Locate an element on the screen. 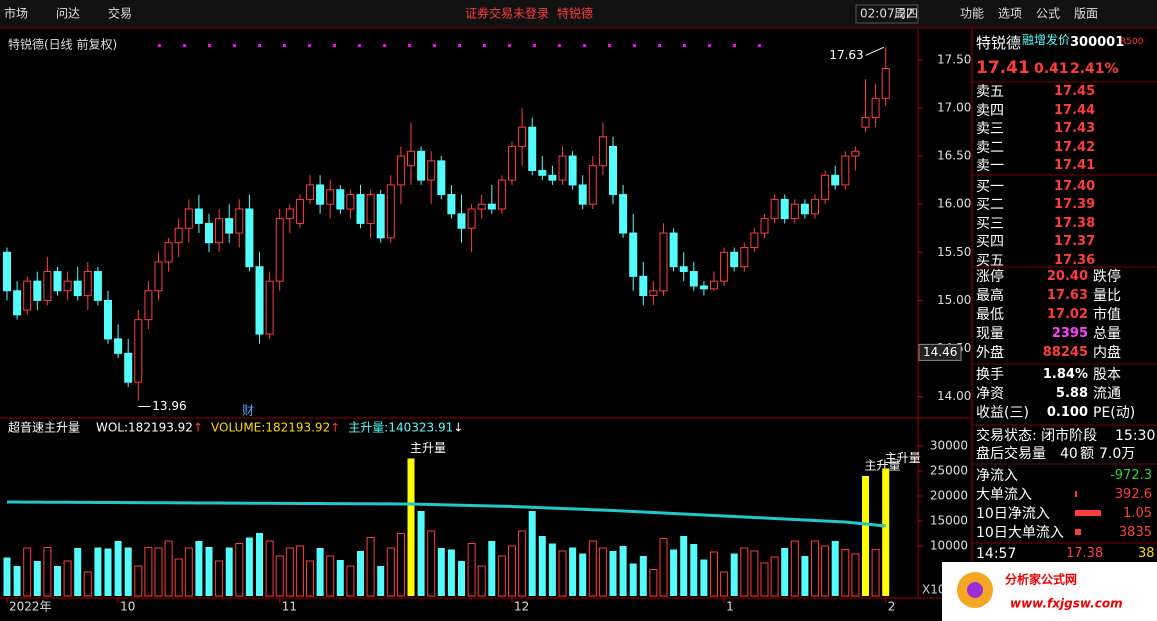 Image resolution: width=1157 pixels, height=621 pixels. indicator-name: VOLUME: is located at coordinates (238, 428).